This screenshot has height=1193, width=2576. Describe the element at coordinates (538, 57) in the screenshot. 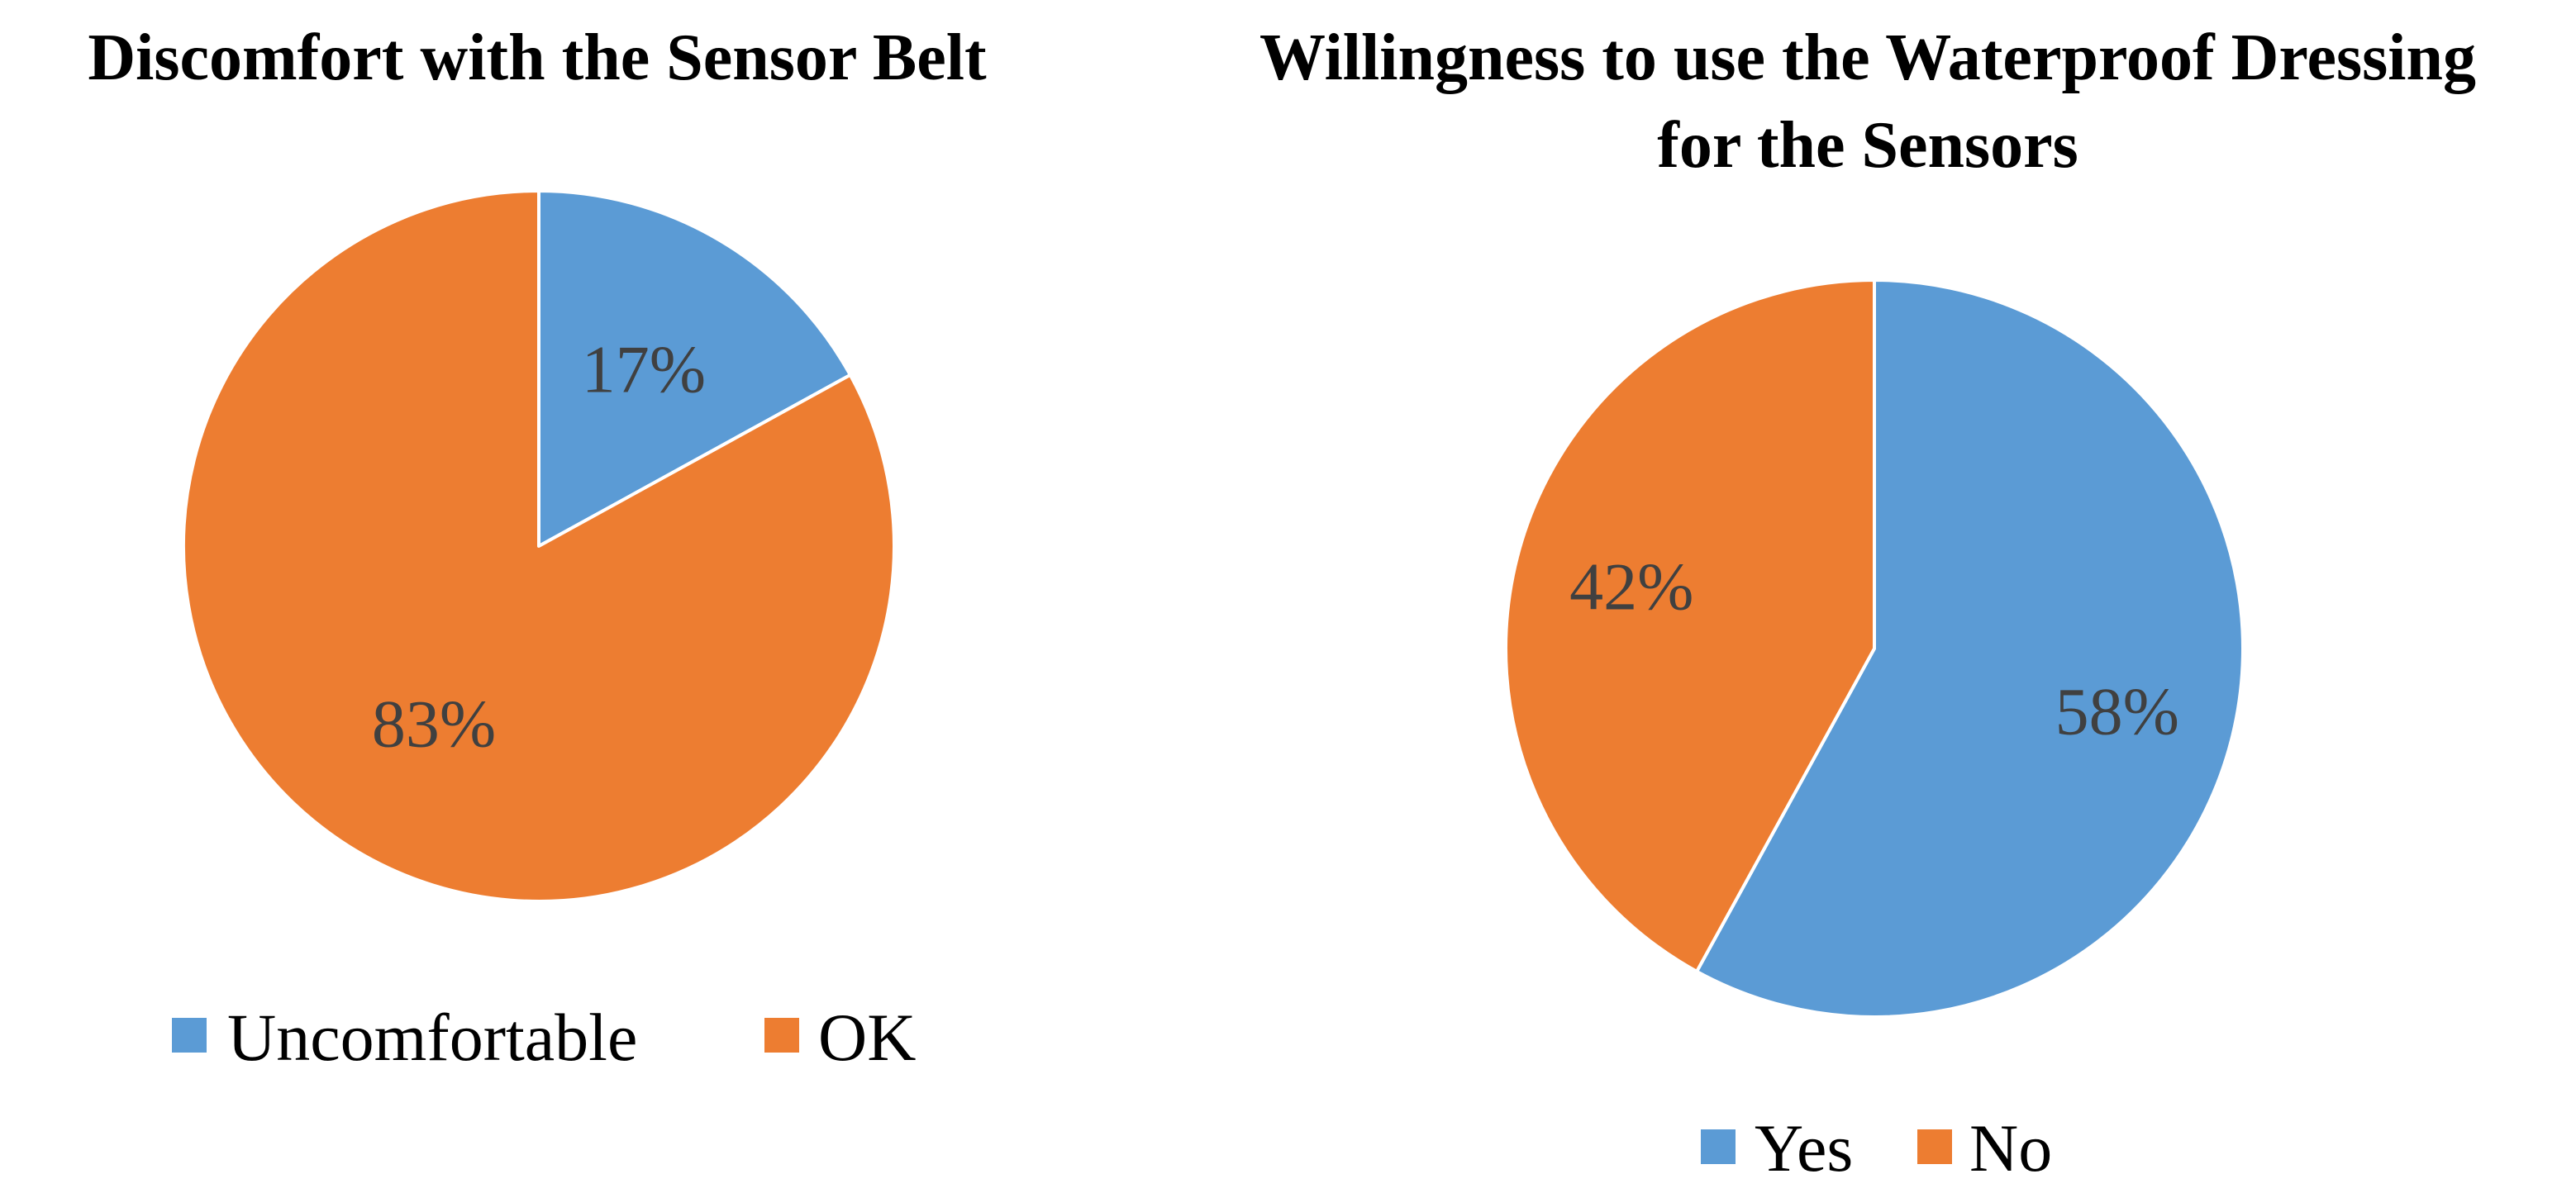

I see `chart-1-title: Discomfort with the Sensor Belt` at that location.